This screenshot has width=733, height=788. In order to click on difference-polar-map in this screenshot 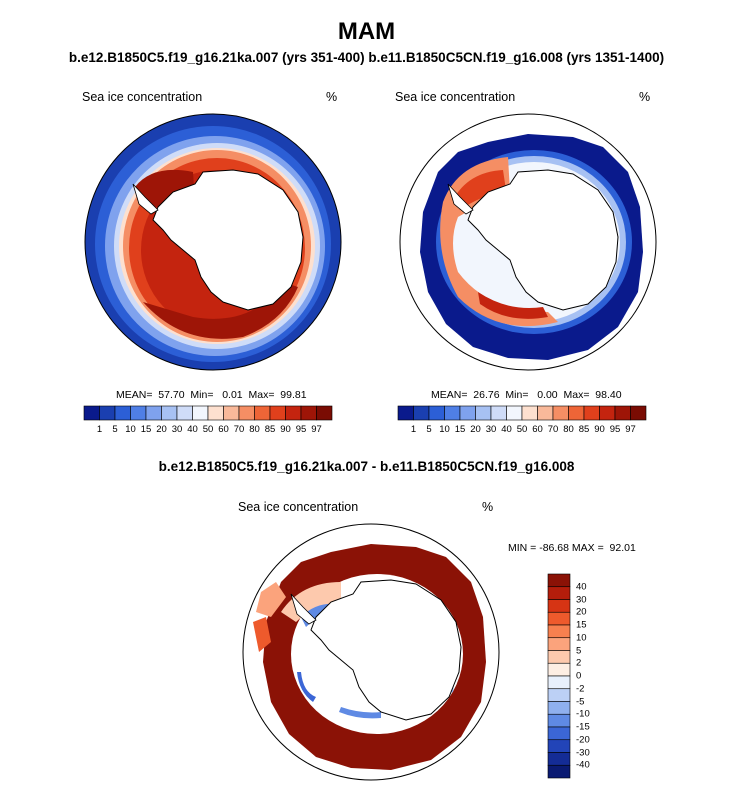, I will do `click(371, 652)`.